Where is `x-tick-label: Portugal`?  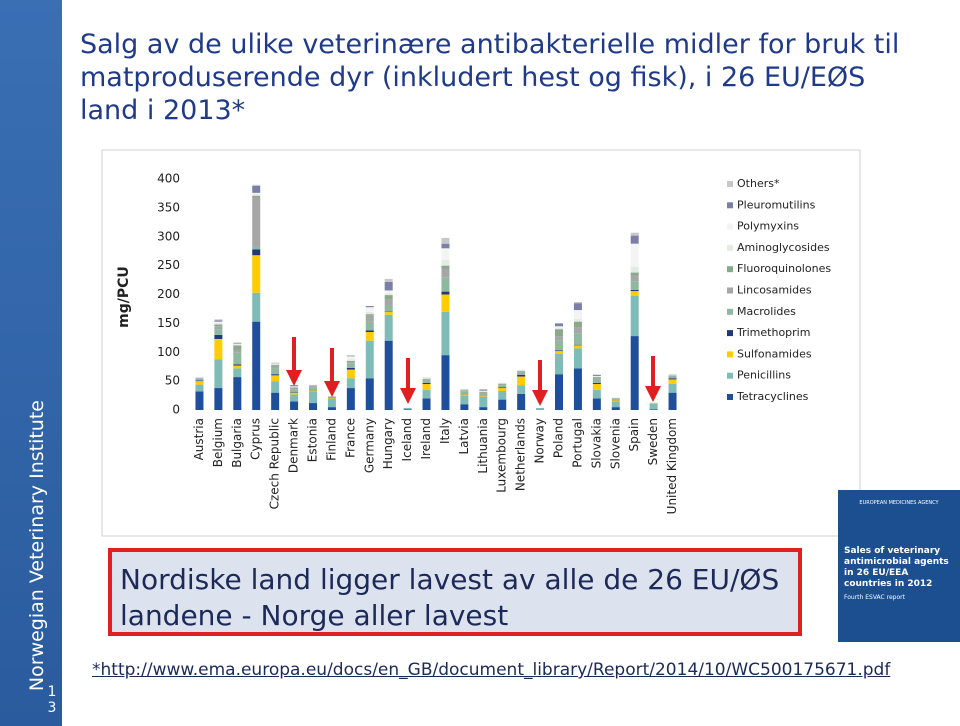 x-tick-label: Portugal is located at coordinates (577, 443).